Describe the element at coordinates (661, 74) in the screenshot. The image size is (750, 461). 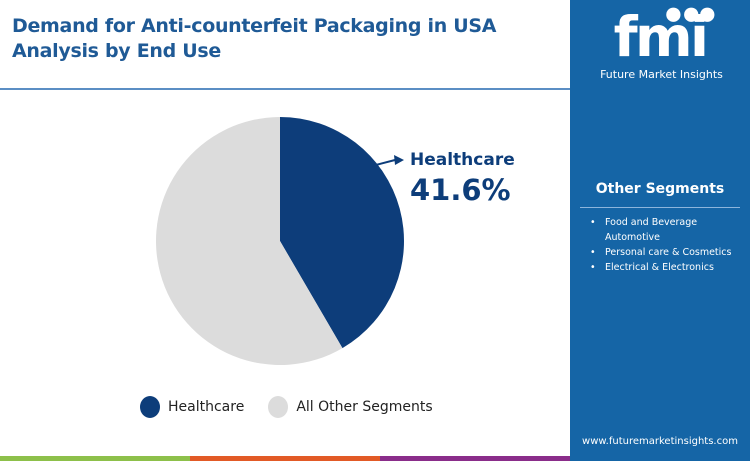
I see `brand-name: Future Market Insights` at that location.